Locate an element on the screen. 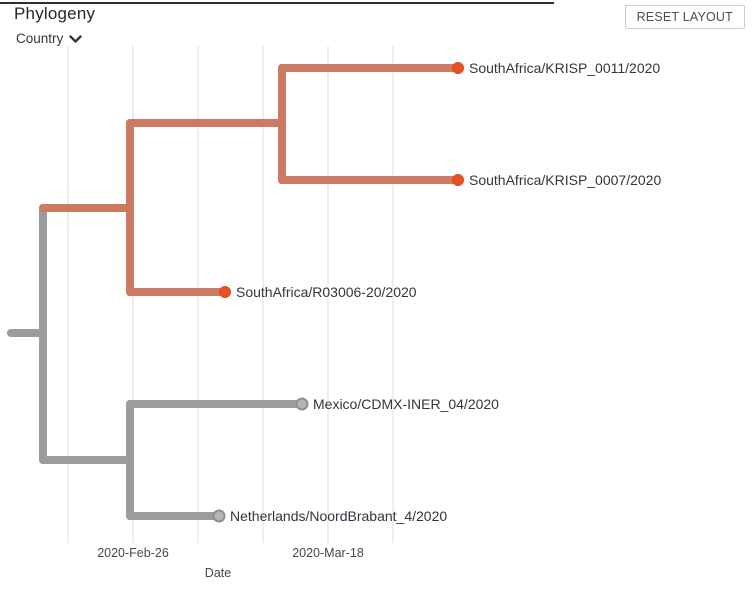 The width and height of the screenshot is (754, 590). tip-label: SouthAfrica/KRISP_0011/2020 is located at coordinates (564, 68).